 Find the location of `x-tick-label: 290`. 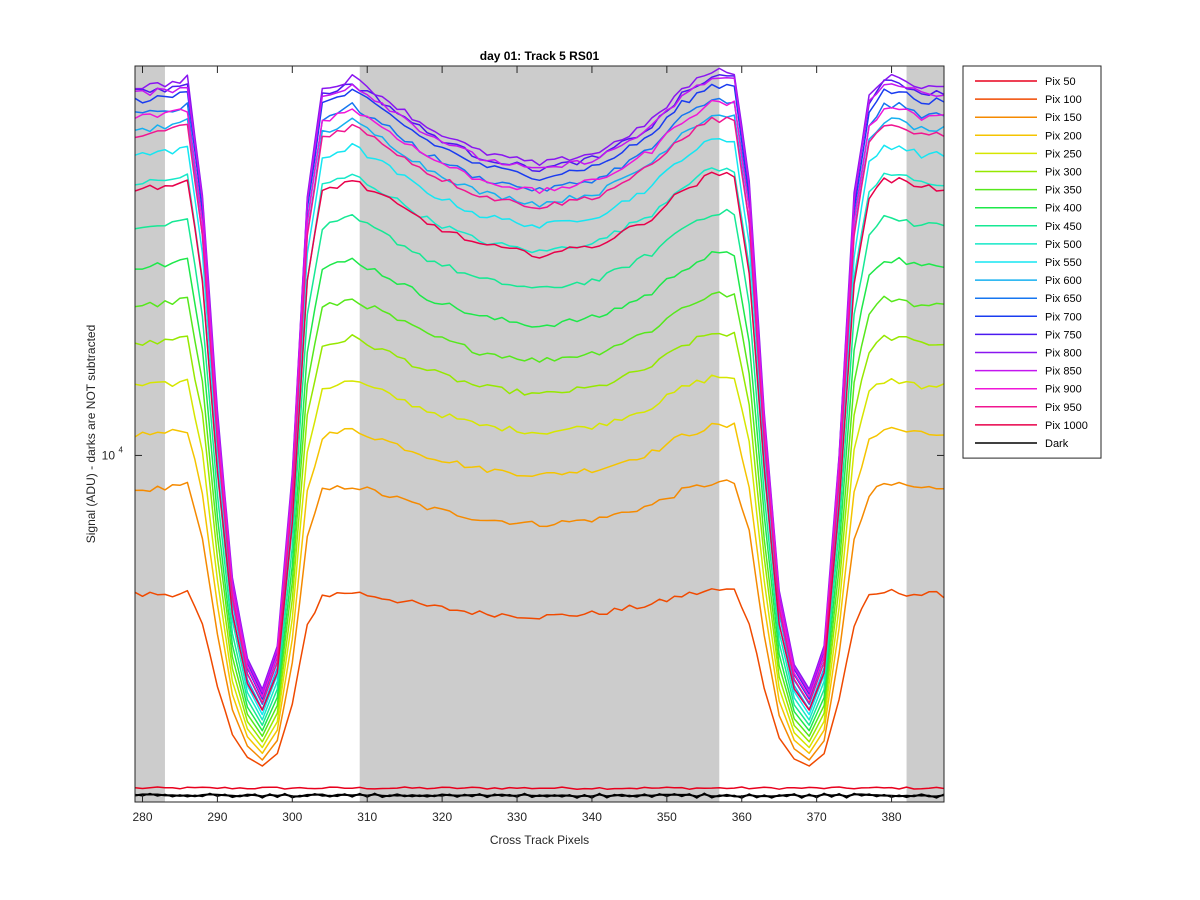

x-tick-label: 290 is located at coordinates (217, 817).